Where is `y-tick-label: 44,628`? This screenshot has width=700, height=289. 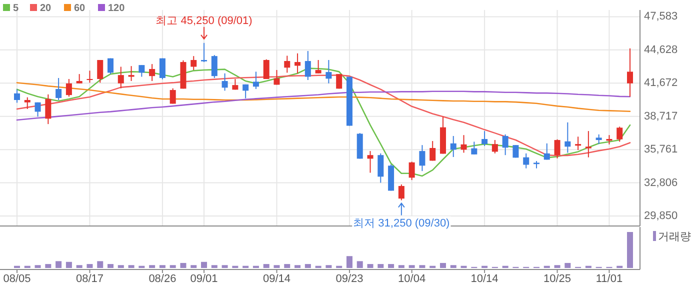 y-tick-label: 44,628 is located at coordinates (661, 50).